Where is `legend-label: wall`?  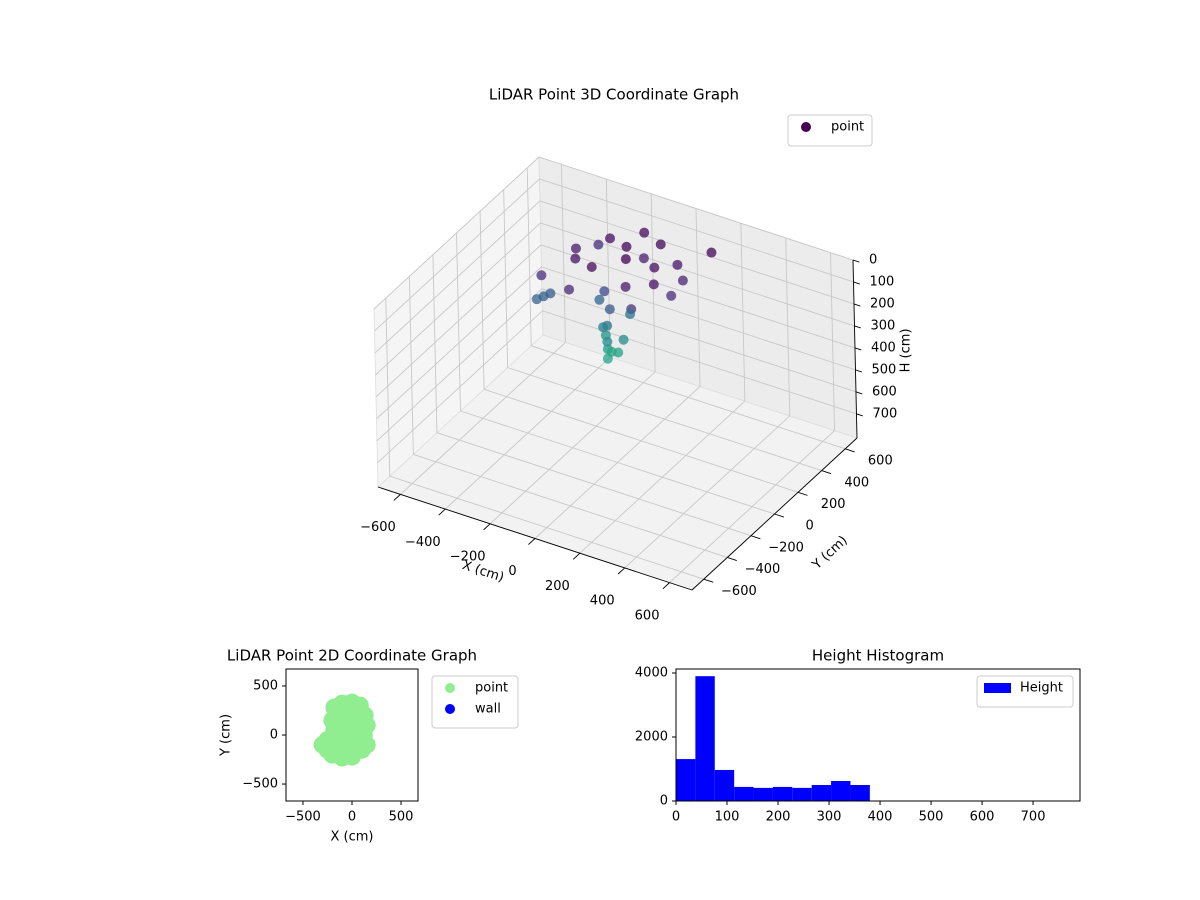
legend-label: wall is located at coordinates (488, 709).